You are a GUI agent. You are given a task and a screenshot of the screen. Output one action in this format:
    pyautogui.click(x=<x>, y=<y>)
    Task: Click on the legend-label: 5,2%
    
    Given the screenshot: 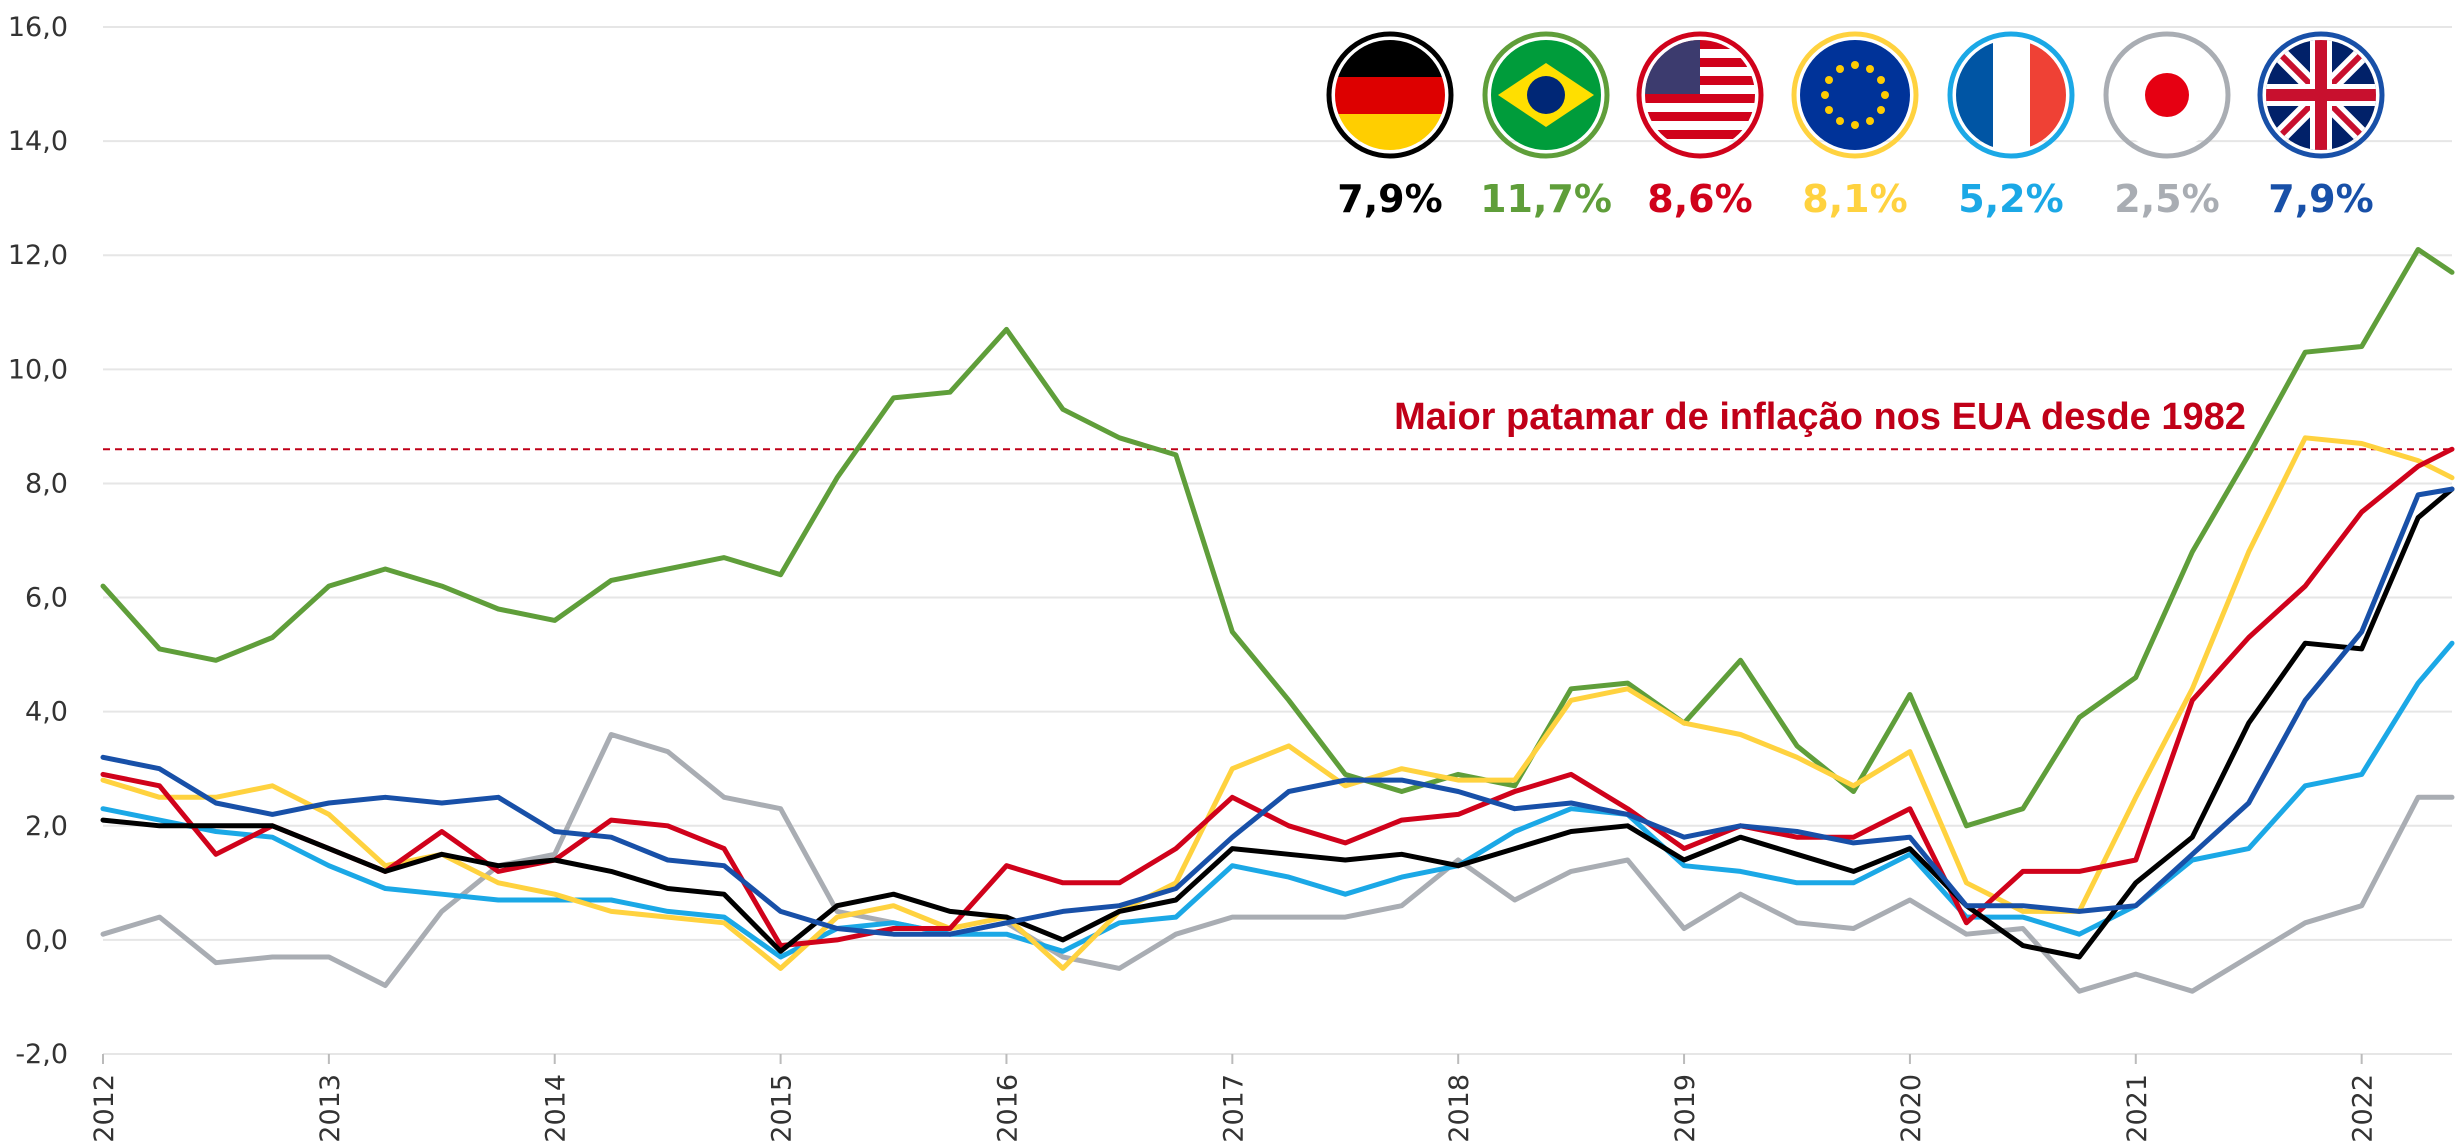 What is the action you would take?
    pyautogui.click(x=2010, y=199)
    